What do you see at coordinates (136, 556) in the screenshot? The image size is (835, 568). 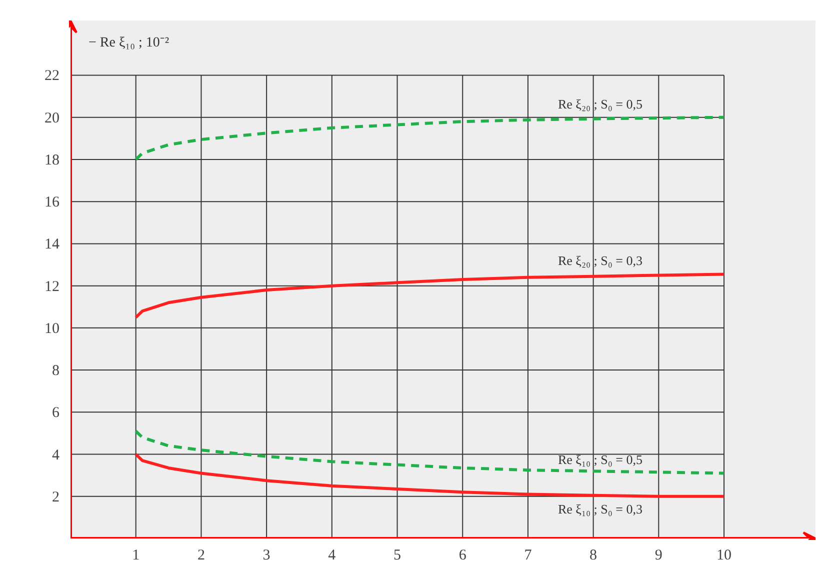 I see `x-tick-label: 1` at bounding box center [136, 556].